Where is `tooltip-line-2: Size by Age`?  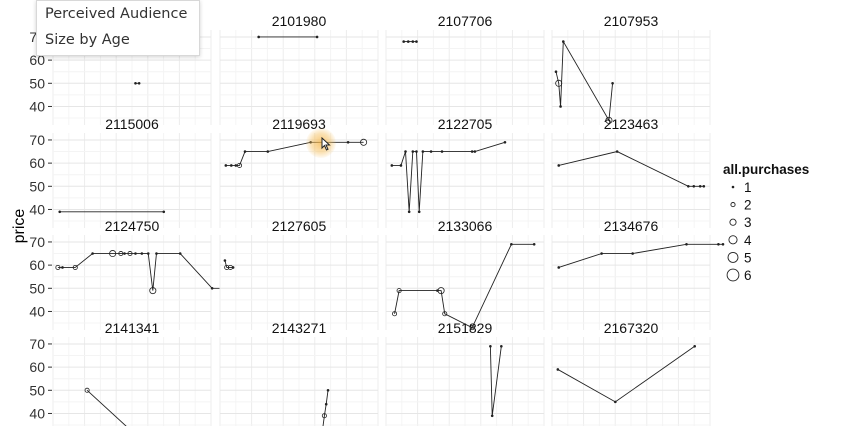 tooltip-line-2: Size by Age is located at coordinates (87, 40).